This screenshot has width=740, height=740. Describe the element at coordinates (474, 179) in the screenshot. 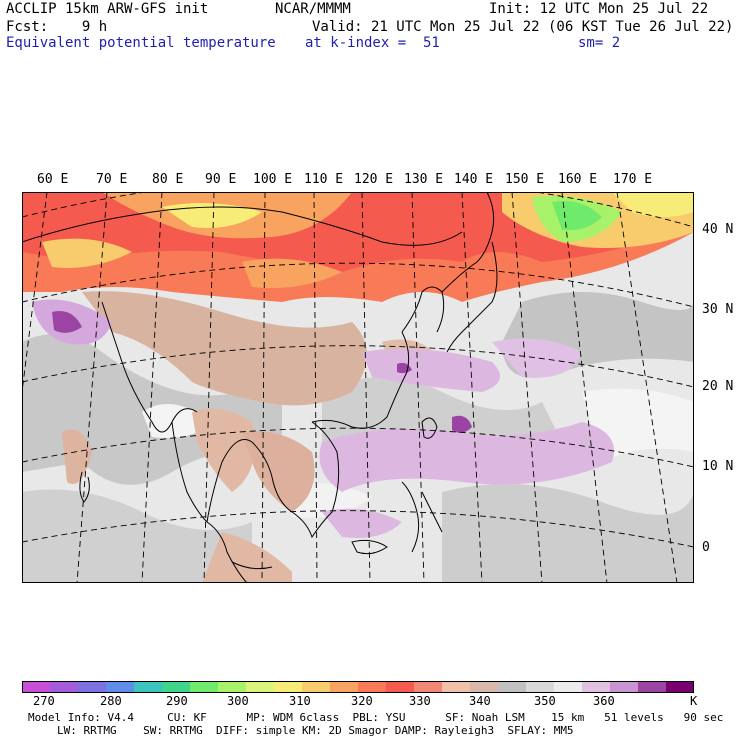

I see `lon-label: 140 E` at that location.